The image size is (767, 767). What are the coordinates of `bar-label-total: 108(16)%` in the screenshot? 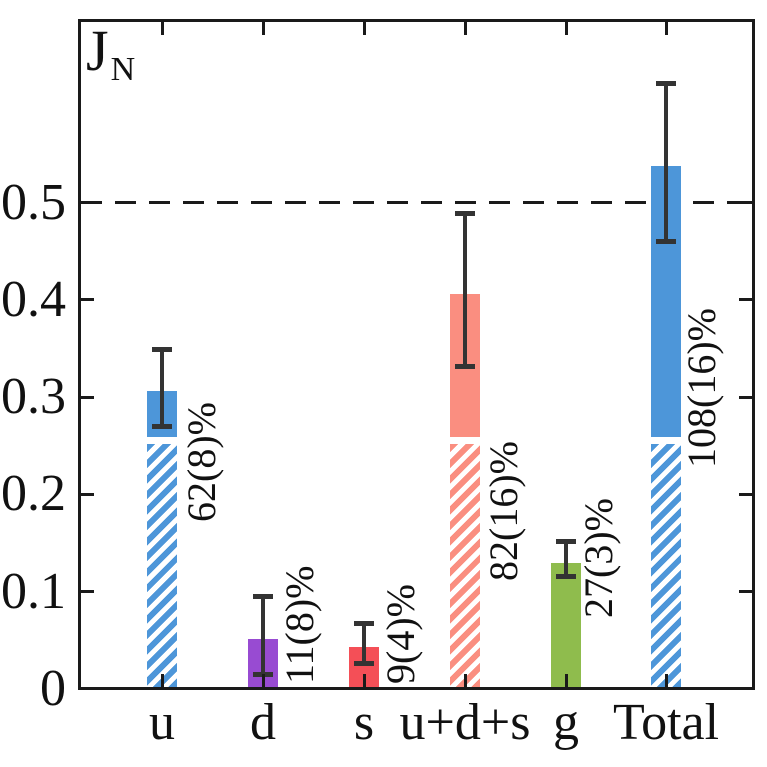 It's located at (701, 388).